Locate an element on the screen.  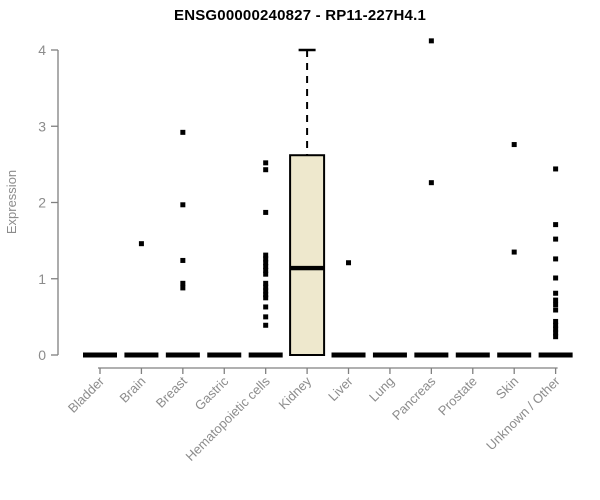
x-tick-label: Lung is located at coordinates (381, 389).